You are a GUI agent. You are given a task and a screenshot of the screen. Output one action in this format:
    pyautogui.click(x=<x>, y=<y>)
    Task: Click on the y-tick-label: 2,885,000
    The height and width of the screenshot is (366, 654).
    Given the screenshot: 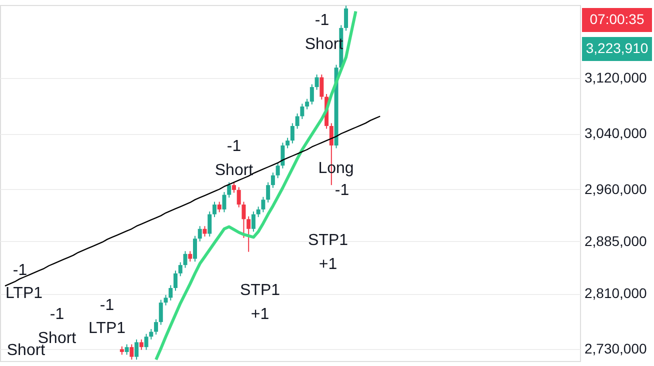 What is the action you would take?
    pyautogui.click(x=615, y=240)
    